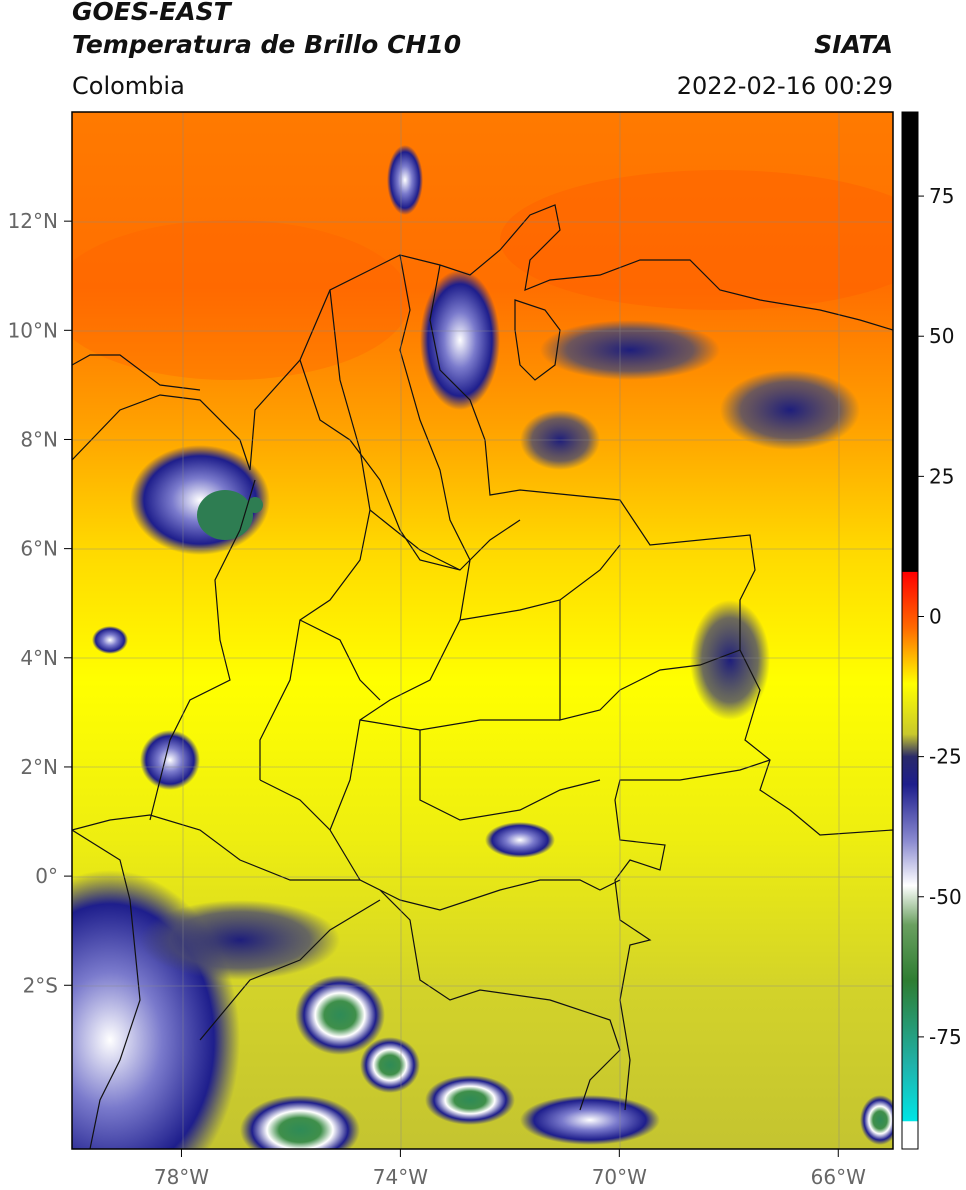 Image resolution: width=966 pixels, height=1190 pixels. I want to click on colorbar, so click(910, 630).